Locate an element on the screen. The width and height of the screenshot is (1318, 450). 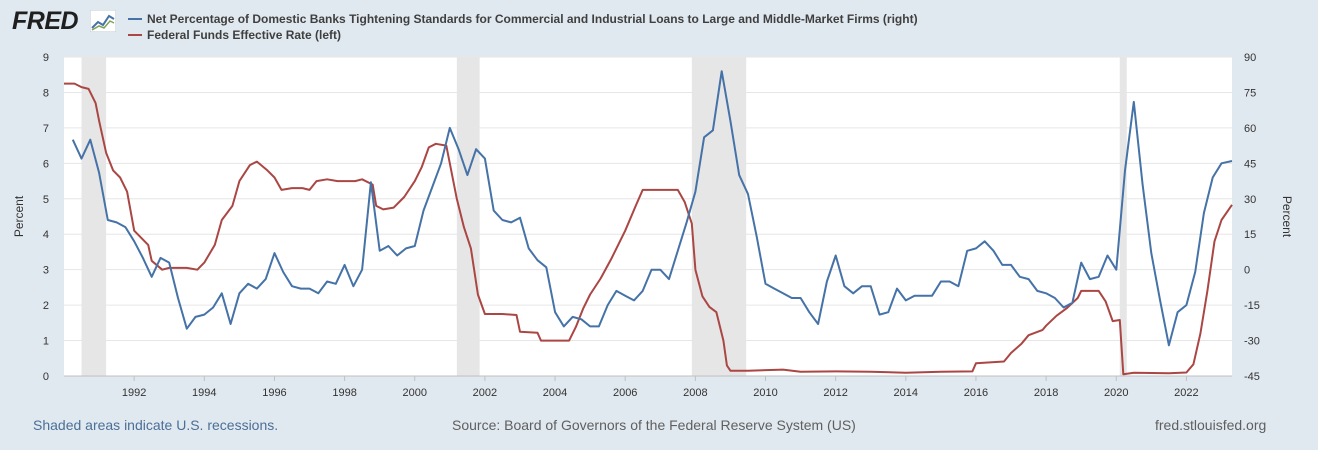
x-tick-label: 2010 is located at coordinates (765, 393).